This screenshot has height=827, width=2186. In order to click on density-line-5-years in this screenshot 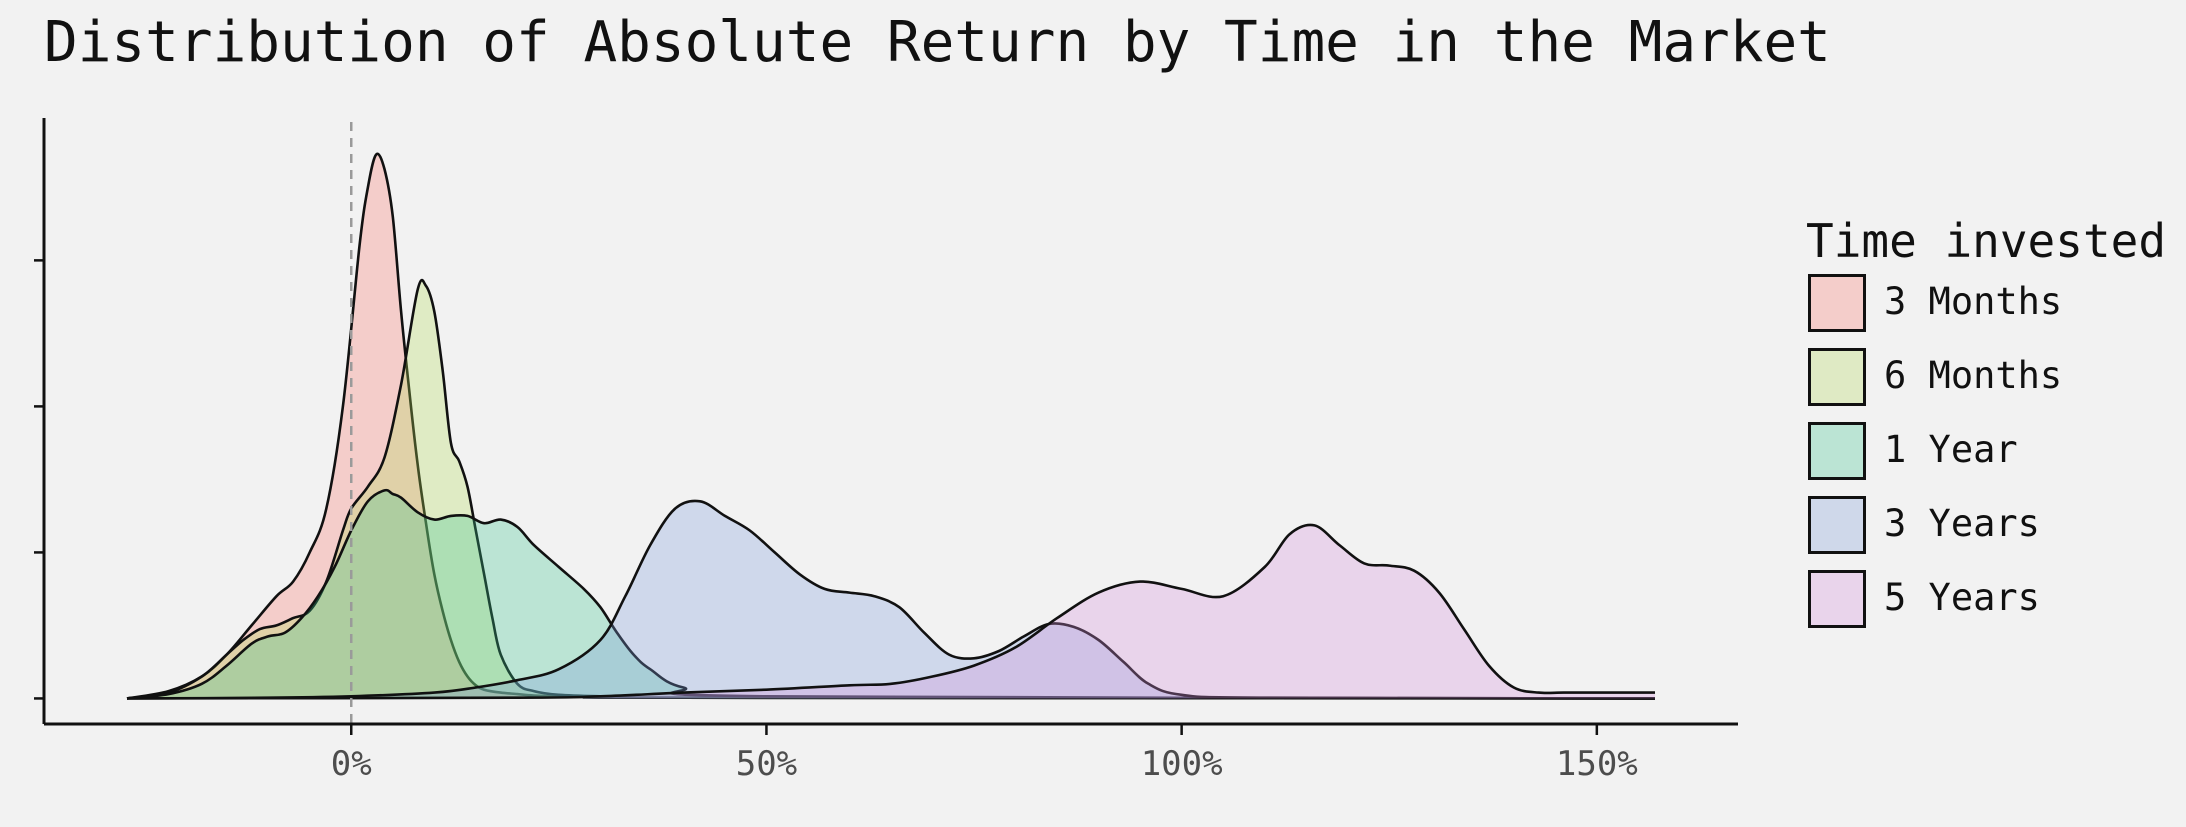, I will do `click(890, 611)`.